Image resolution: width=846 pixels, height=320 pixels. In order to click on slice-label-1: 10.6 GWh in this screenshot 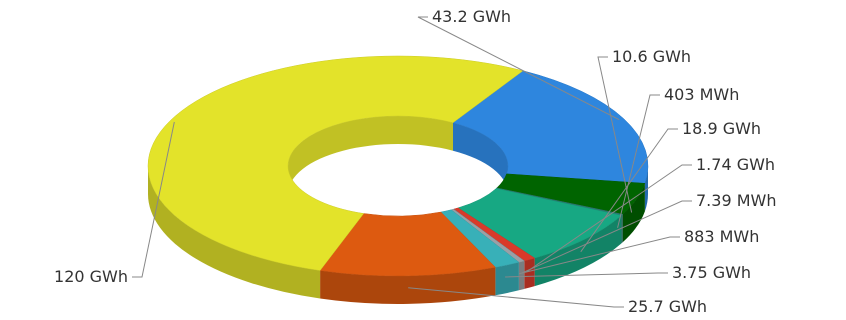, I will do `click(651, 56)`.